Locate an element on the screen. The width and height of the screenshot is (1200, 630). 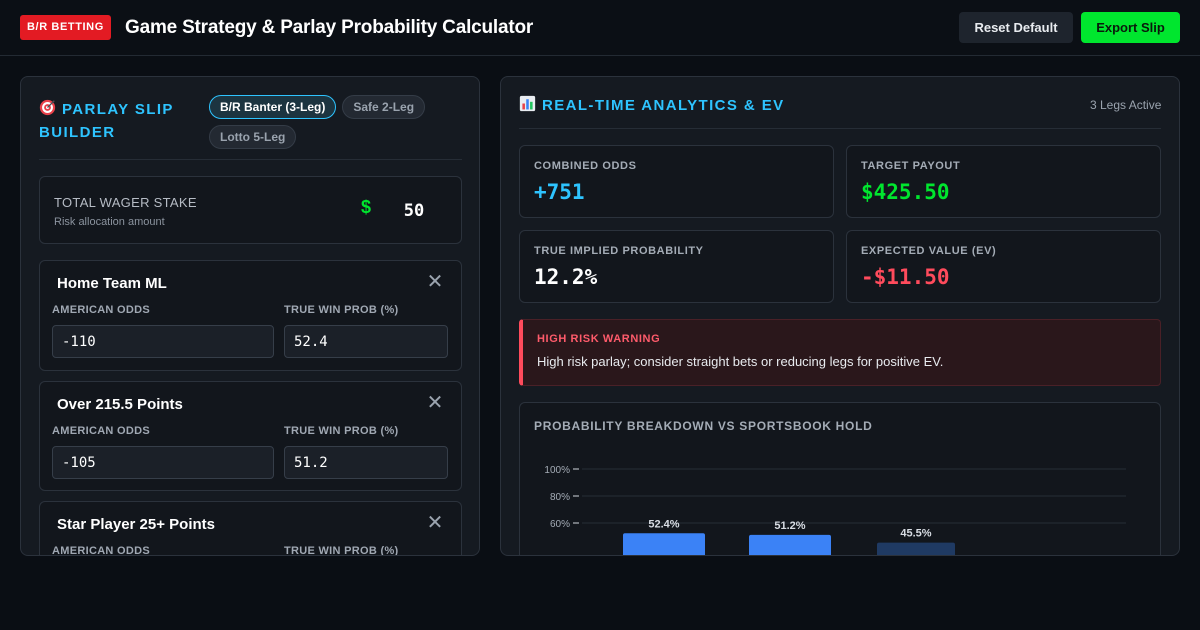
stake-input is located at coordinates (414, 211).